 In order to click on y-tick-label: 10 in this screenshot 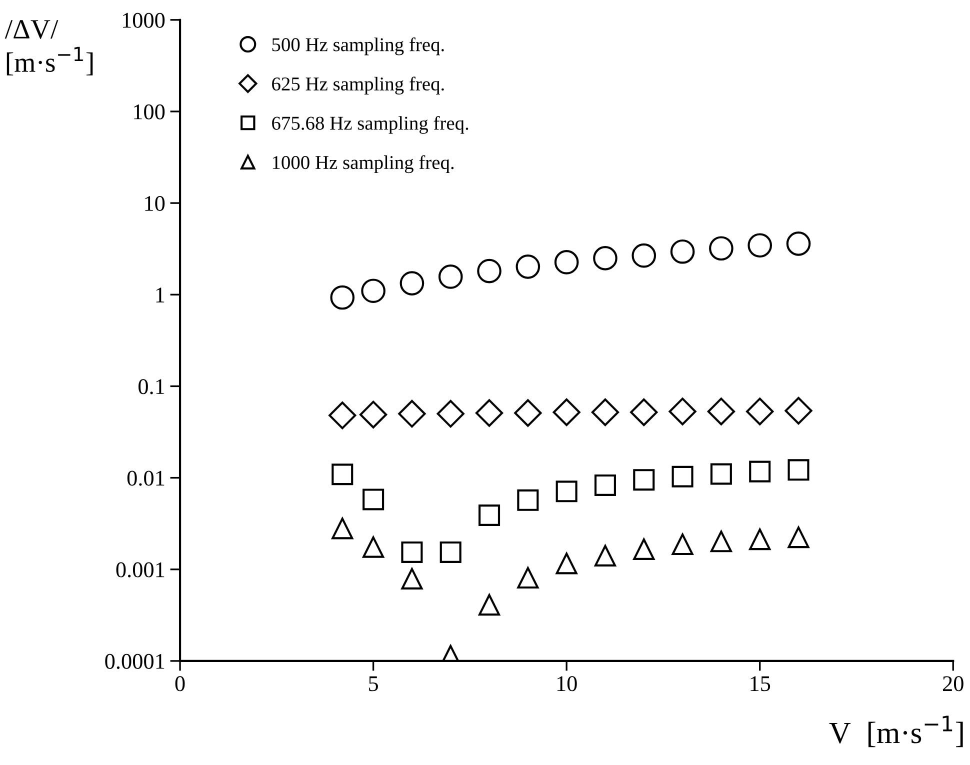, I will do `click(155, 203)`.